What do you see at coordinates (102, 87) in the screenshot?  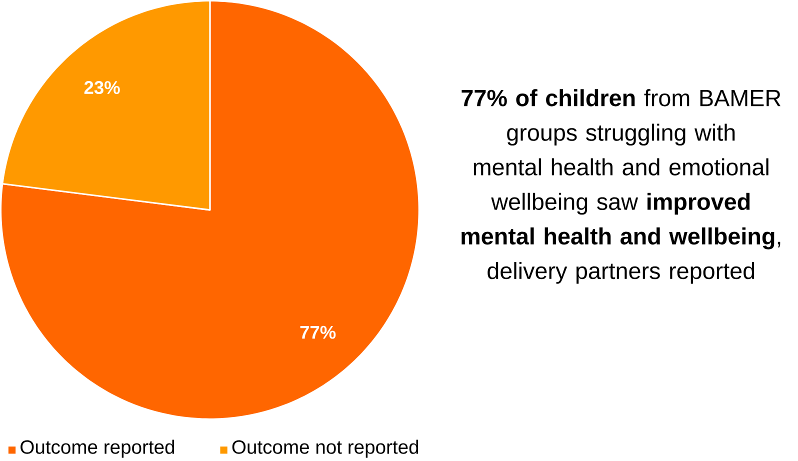 I see `data-label: 23%` at bounding box center [102, 87].